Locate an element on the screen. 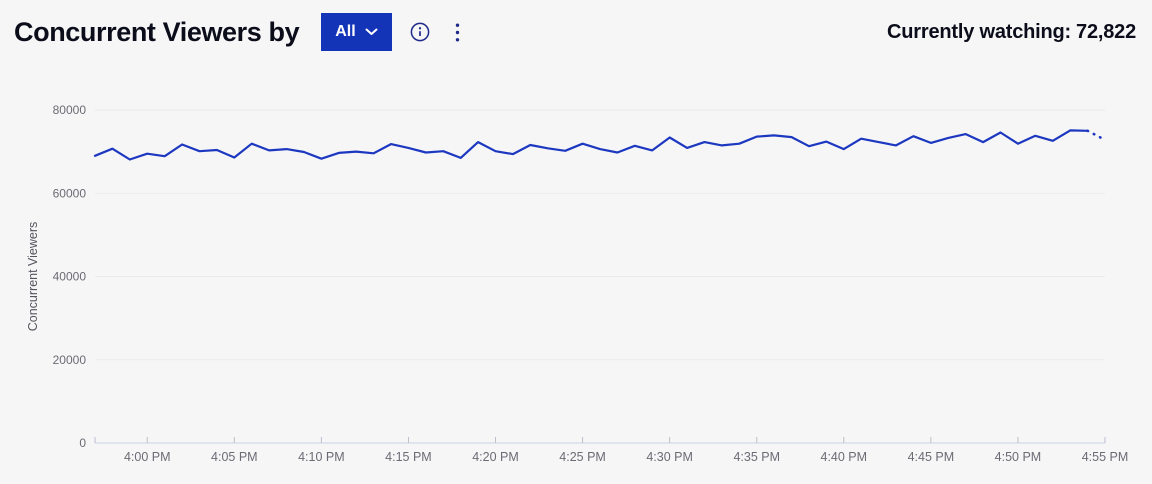 This screenshot has height=484, width=1152. svg-text: 4:40 PM is located at coordinates (844, 457).